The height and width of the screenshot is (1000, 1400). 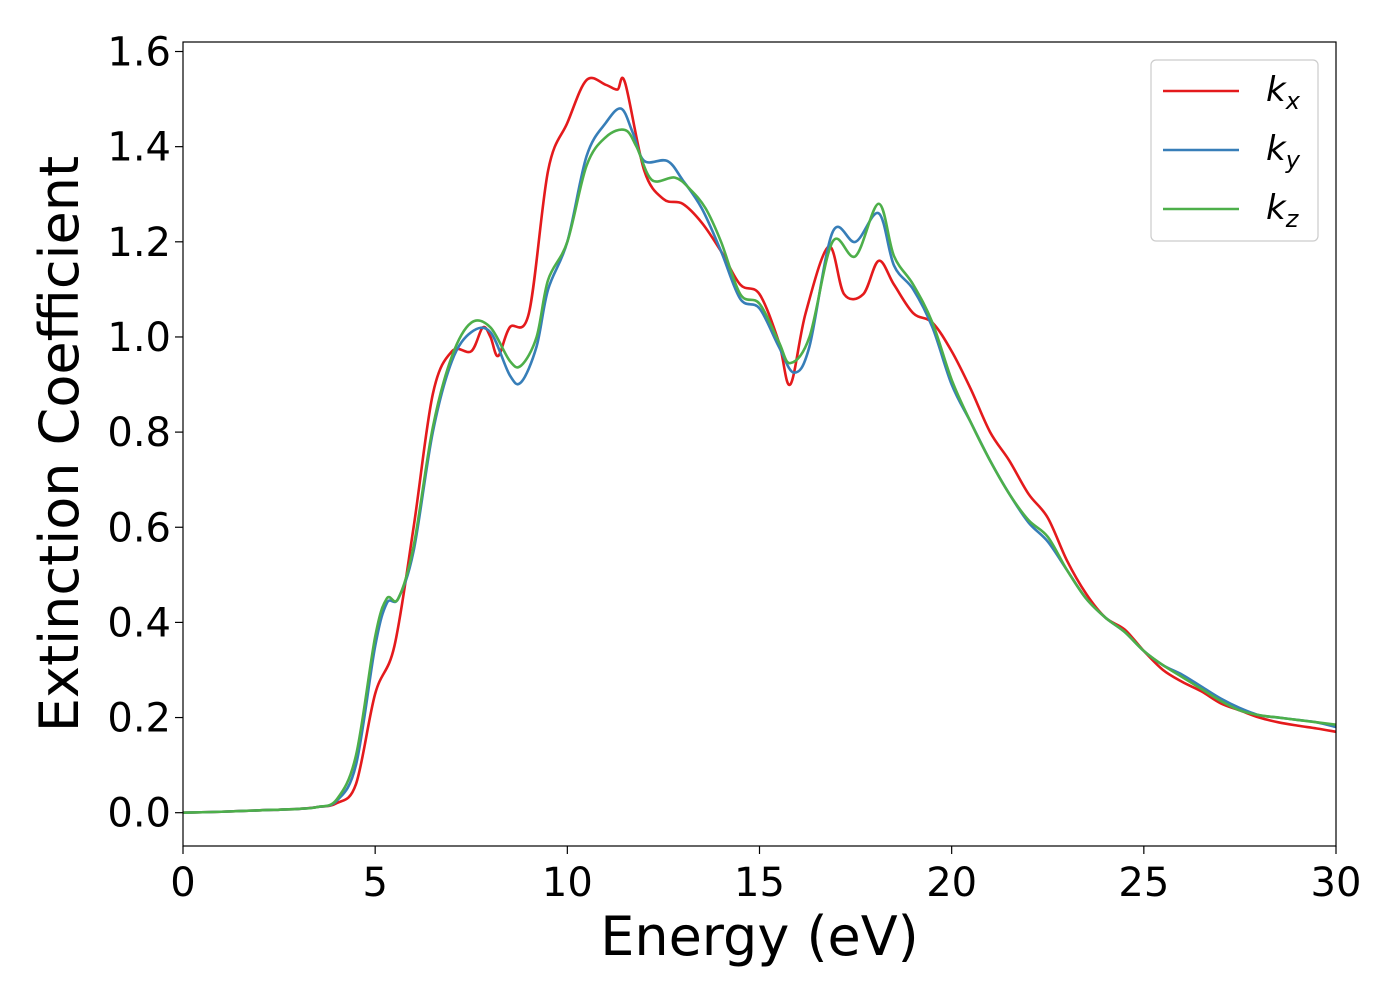 What do you see at coordinates (759, 936) in the screenshot?
I see `x-axis-label: Energy (eV)` at bounding box center [759, 936].